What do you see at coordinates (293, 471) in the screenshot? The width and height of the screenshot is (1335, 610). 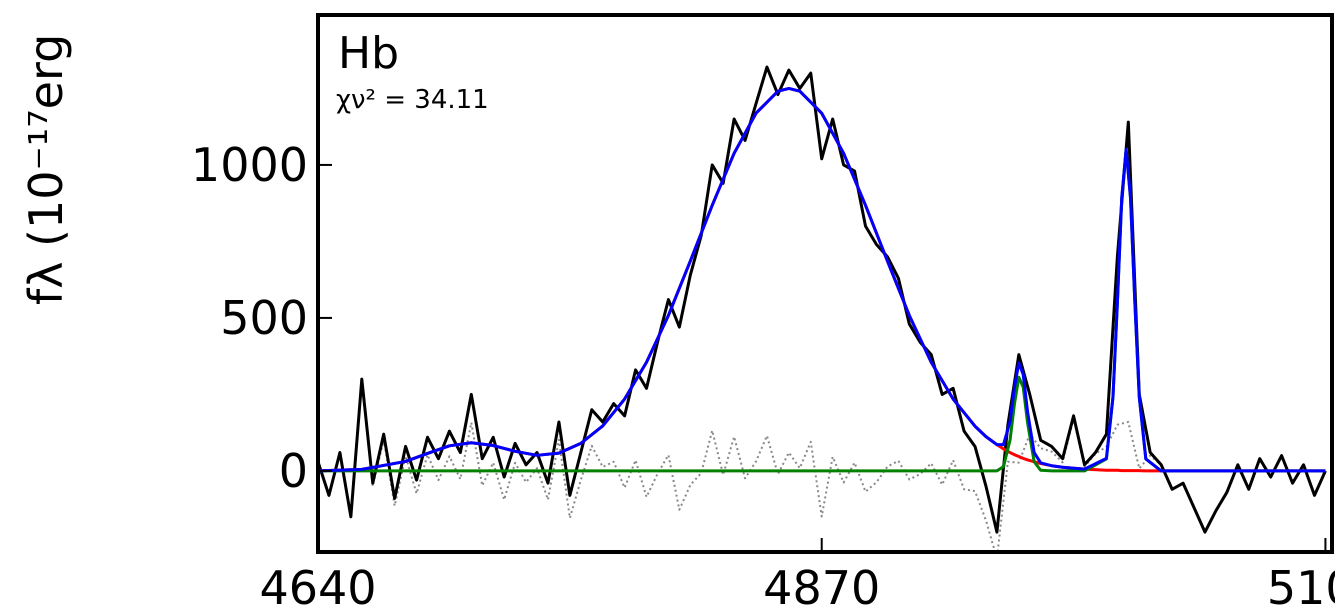 I see `y-tick-label: 0` at bounding box center [293, 471].